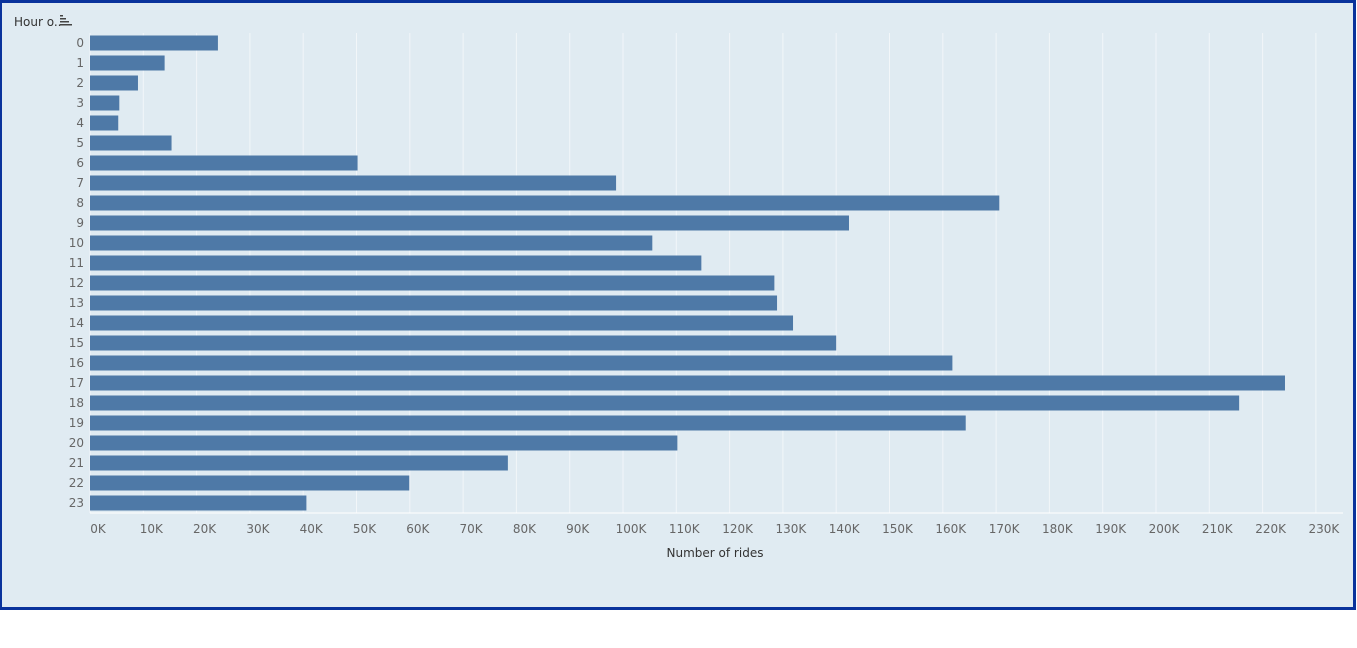 The height and width of the screenshot is (648, 1357). I want to click on x-tick-label: 160K, so click(951, 529).